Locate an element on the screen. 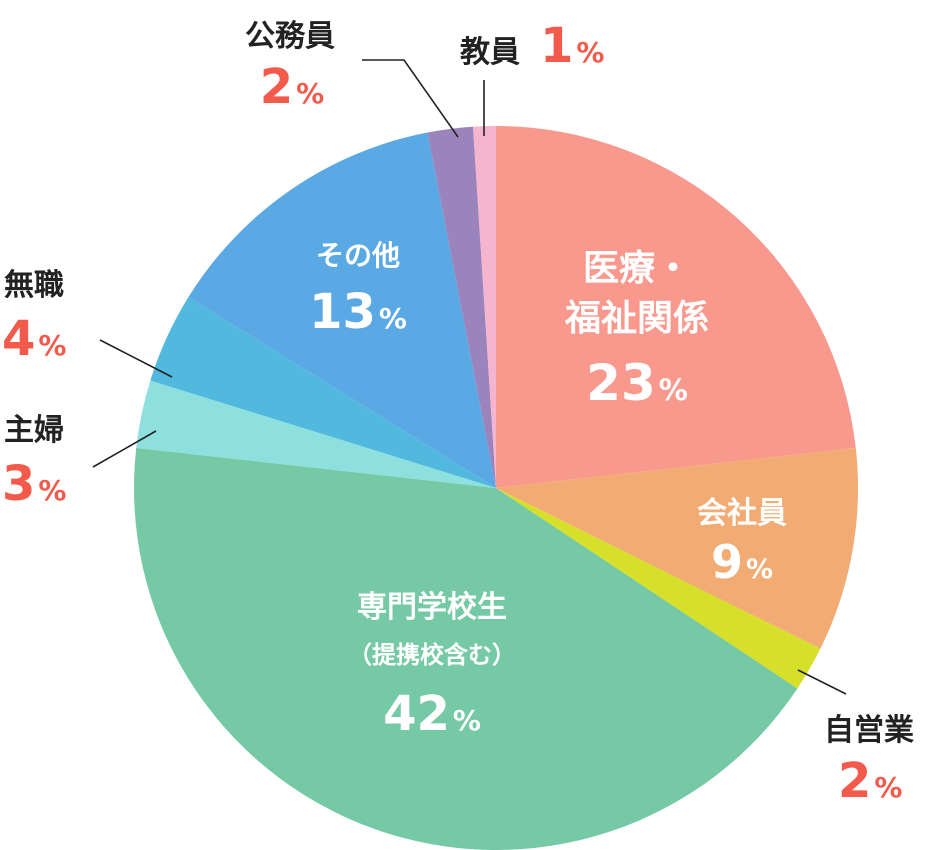 The width and height of the screenshot is (931, 850). slice-label-2: 自営業 is located at coordinates (869, 730).